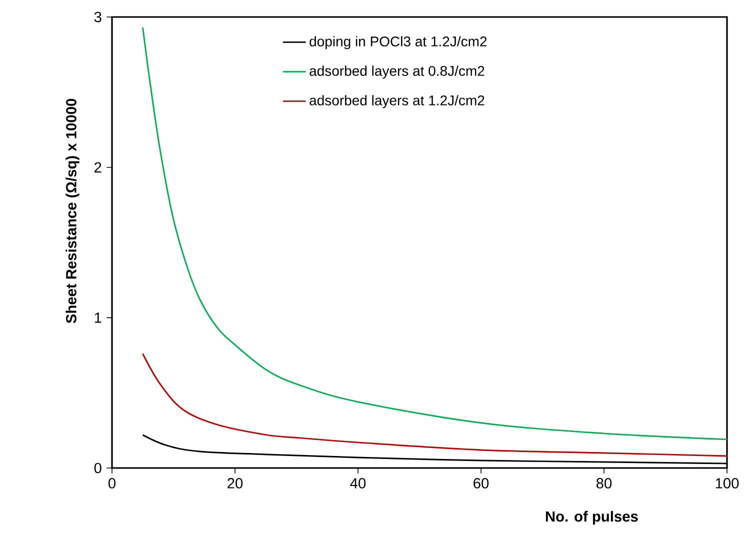  What do you see at coordinates (397, 72) in the screenshot?
I see `legend-label: adsorbed layers at 0.8J/cm2` at bounding box center [397, 72].